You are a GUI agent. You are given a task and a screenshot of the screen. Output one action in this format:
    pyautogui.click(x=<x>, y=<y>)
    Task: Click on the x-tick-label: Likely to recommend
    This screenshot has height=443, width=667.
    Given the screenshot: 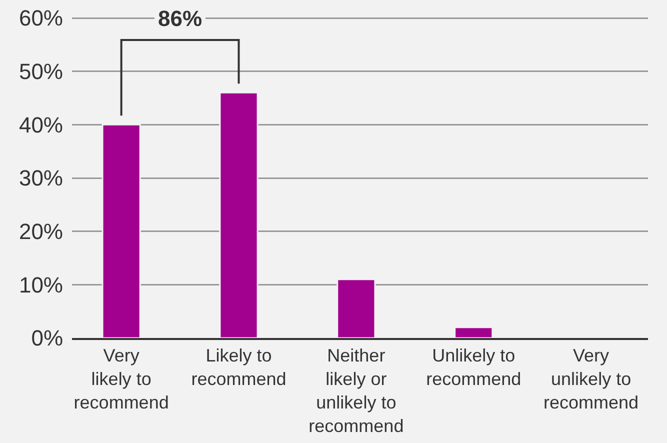 What is the action you would take?
    pyautogui.click(x=238, y=367)
    